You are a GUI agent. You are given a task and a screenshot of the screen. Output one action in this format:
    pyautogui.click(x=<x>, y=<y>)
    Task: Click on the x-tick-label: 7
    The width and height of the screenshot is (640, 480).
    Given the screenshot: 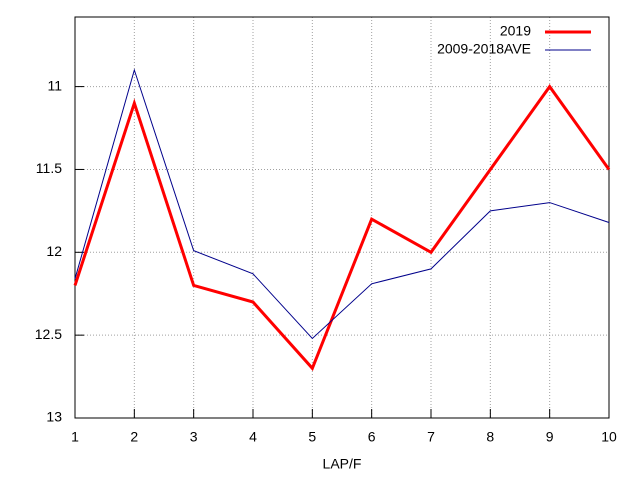 What is the action you would take?
    pyautogui.click(x=431, y=437)
    